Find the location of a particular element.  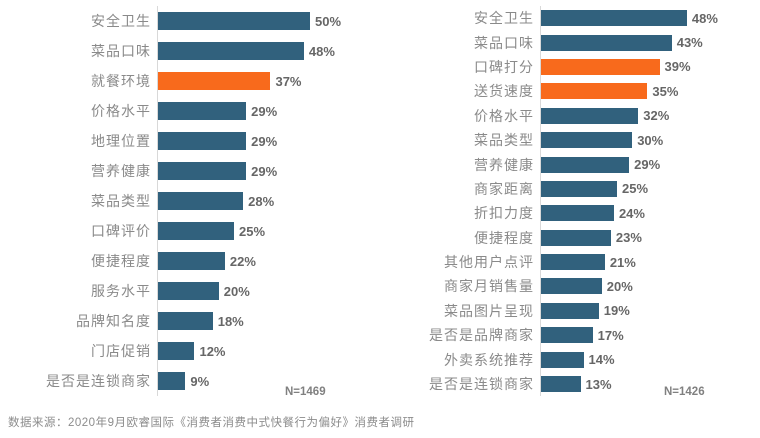

category-label: 门店促销 is located at coordinates (121, 351).